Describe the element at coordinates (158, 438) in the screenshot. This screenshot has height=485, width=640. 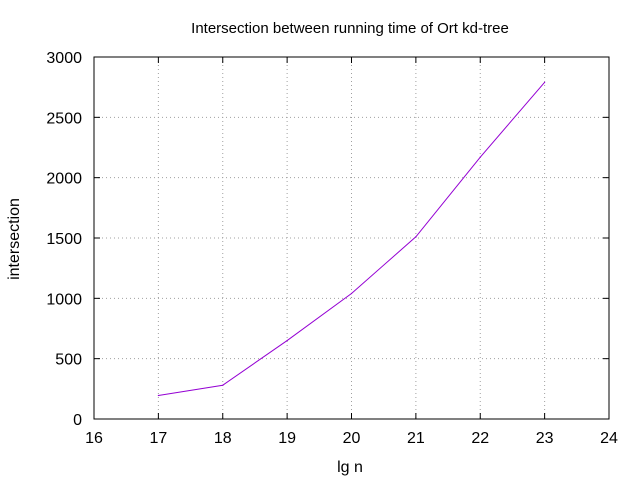
I see `x-tick-label: 17` at that location.